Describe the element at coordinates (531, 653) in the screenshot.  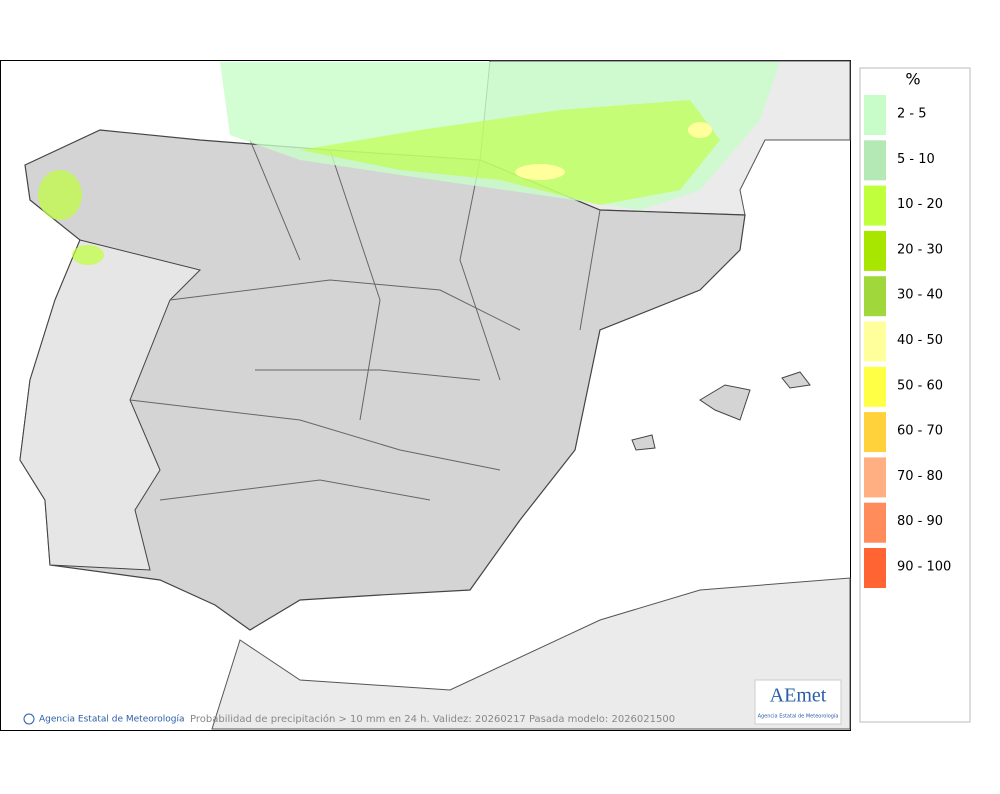
I see `africa` at that location.